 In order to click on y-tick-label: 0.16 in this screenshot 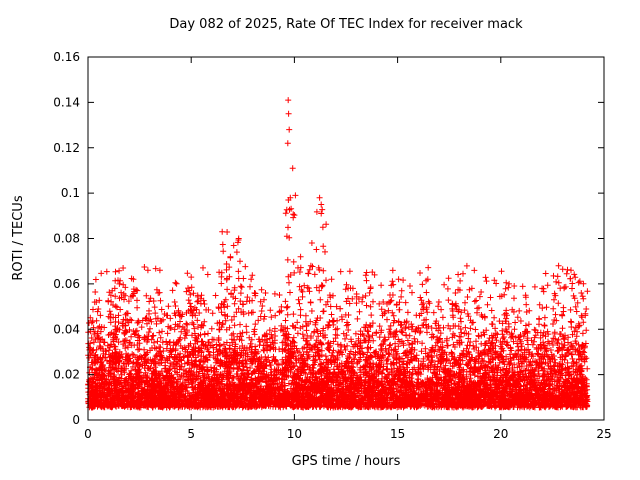, I will do `click(66, 57)`.